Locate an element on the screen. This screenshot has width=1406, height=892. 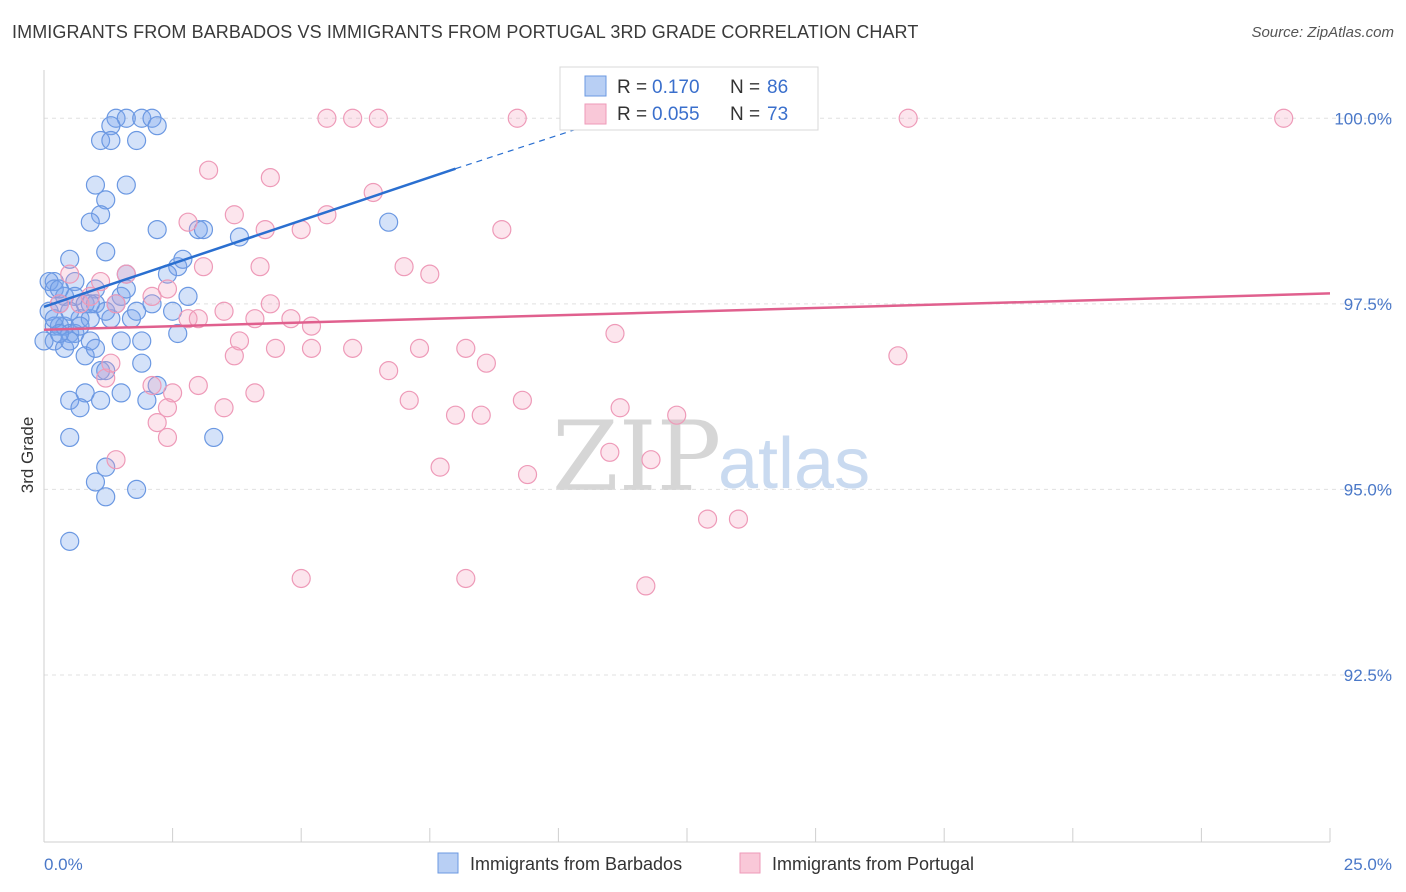
watermark-atlas: atlas is located at coordinates (794, 464).